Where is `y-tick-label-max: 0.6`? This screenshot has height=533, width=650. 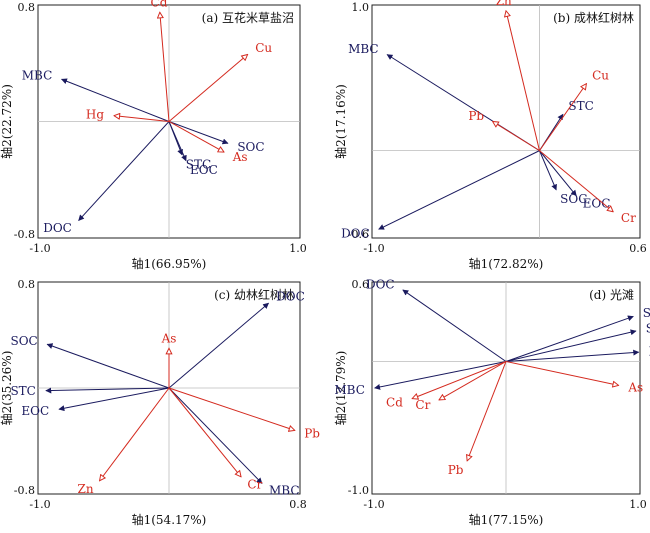 y-tick-label-max: 0.6 is located at coordinates (361, 284).